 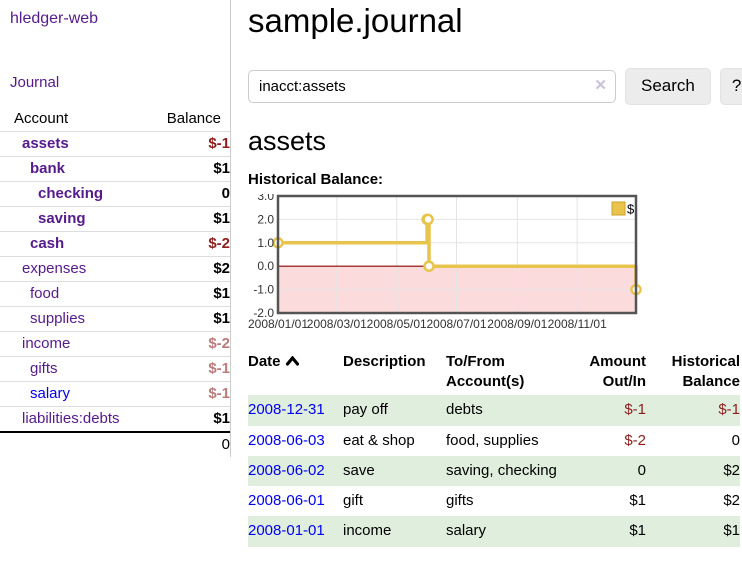 I want to click on register-row: 2008-06-02 save saving, checking 0 $2, so click(x=494, y=471).